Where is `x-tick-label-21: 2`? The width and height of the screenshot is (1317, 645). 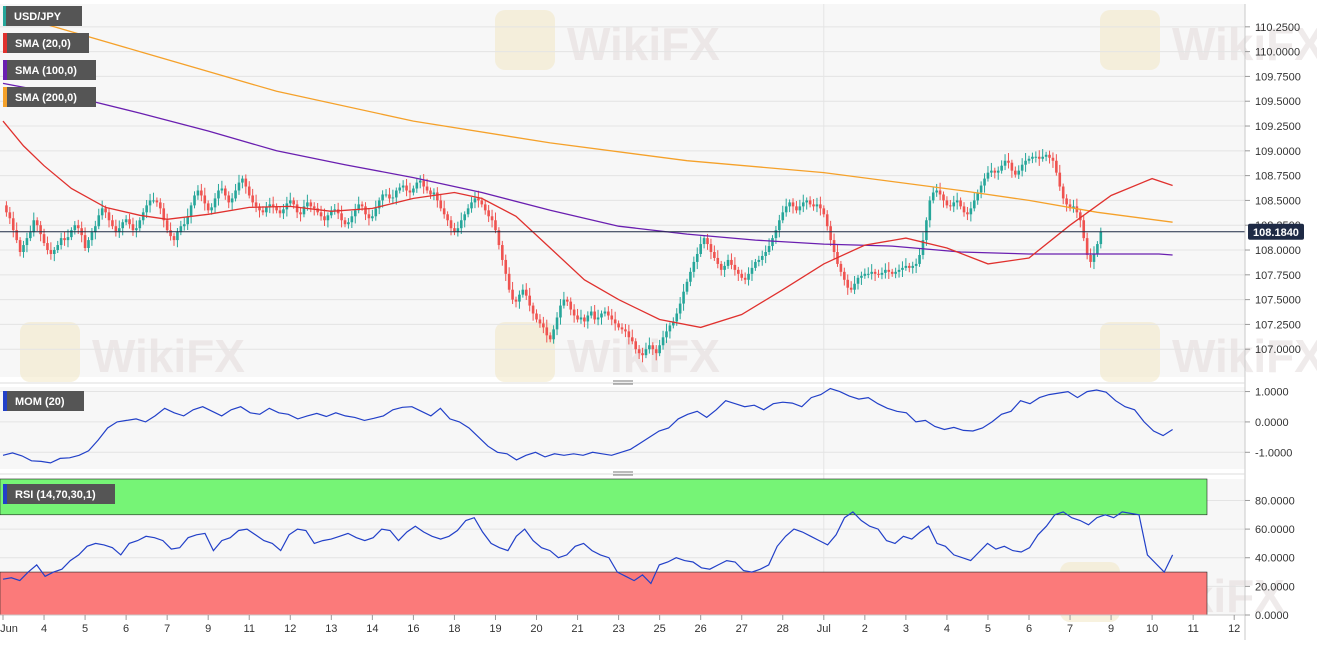
x-tick-label-21: 2 is located at coordinates (865, 629).